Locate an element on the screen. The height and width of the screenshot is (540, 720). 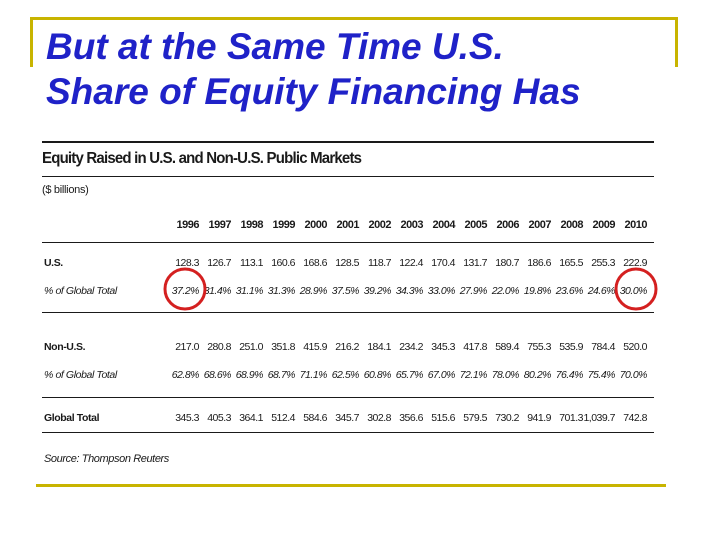
table-cell: 234.2 is located at coordinates (411, 347).